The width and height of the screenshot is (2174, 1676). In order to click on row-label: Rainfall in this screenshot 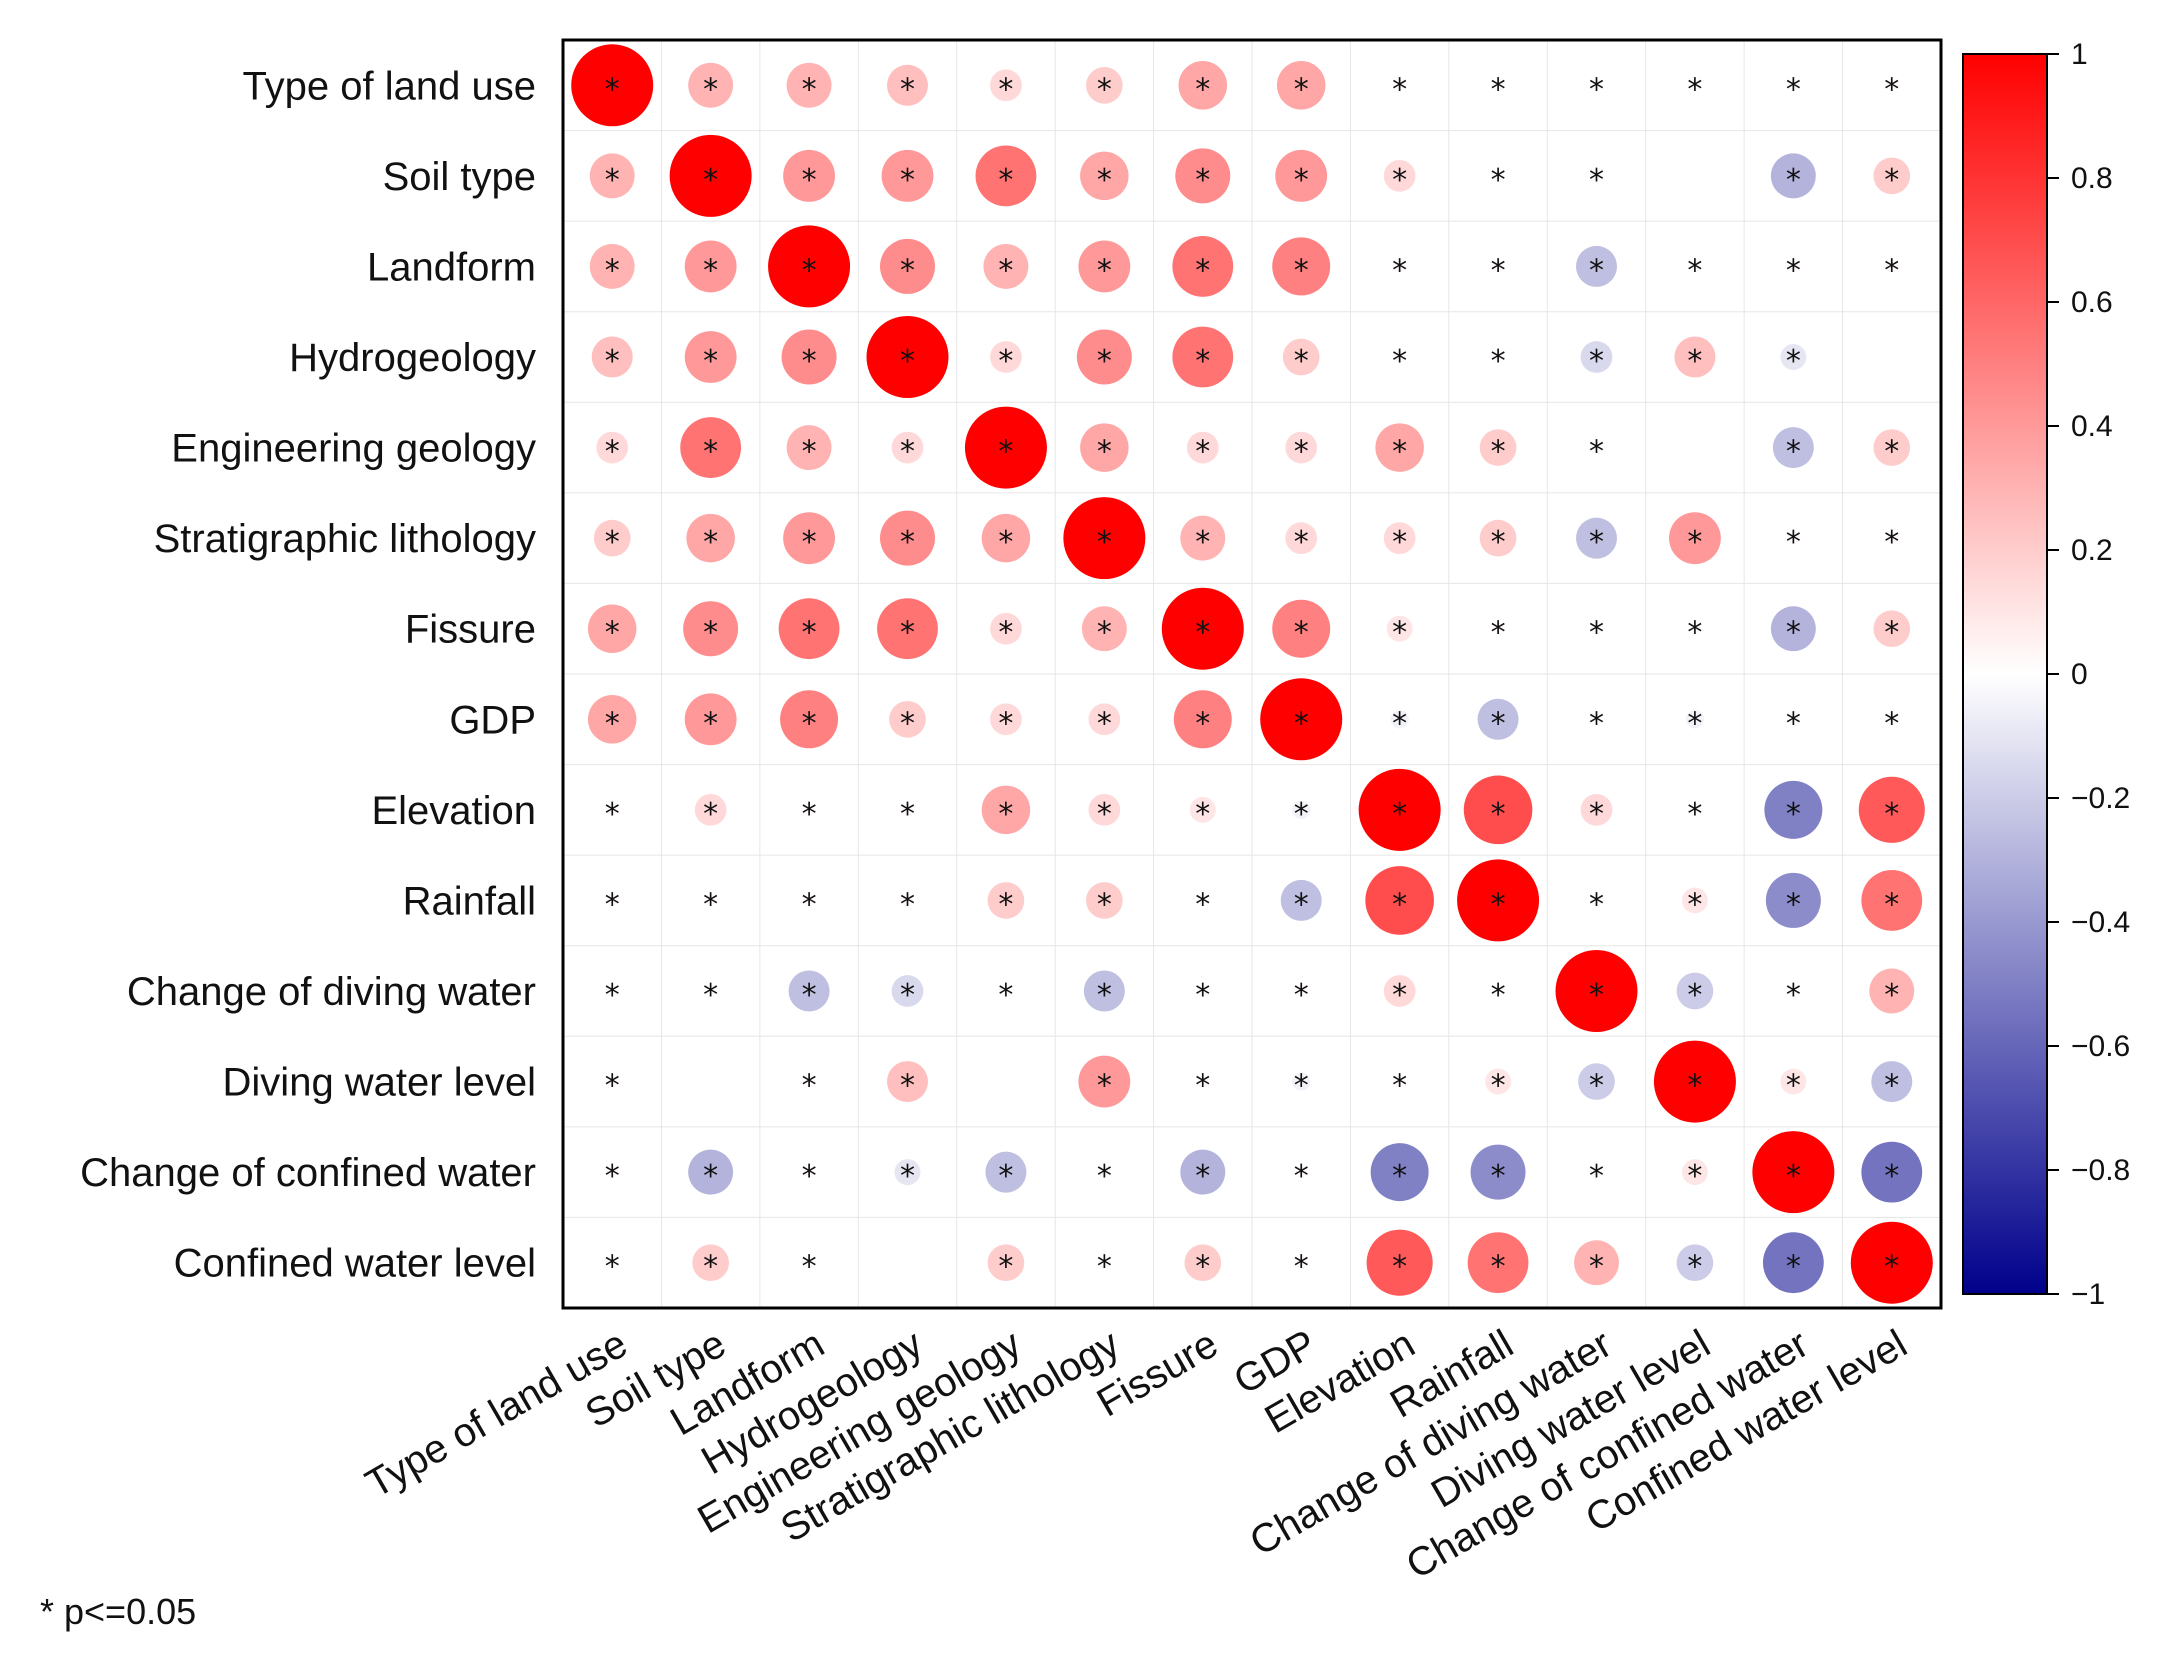, I will do `click(469, 901)`.